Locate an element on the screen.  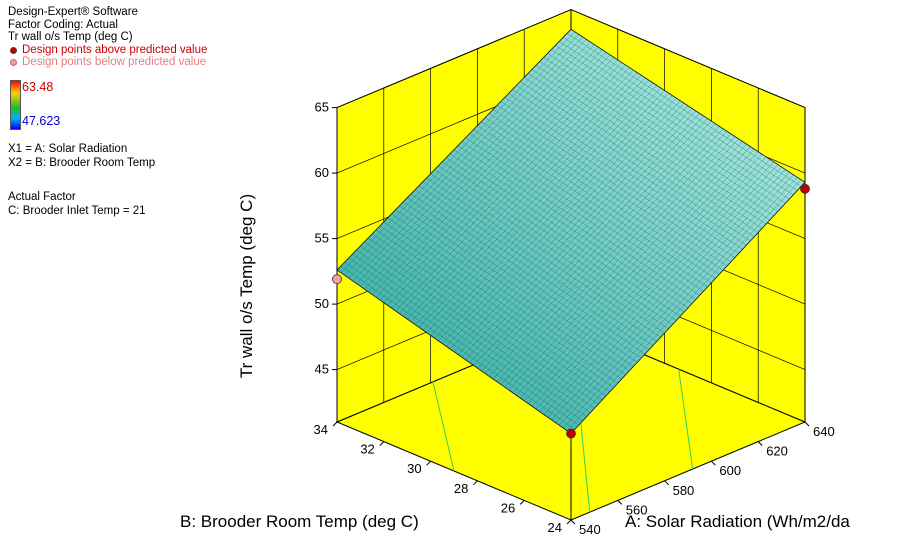
a-tick-label: 540 is located at coordinates (590, 529).